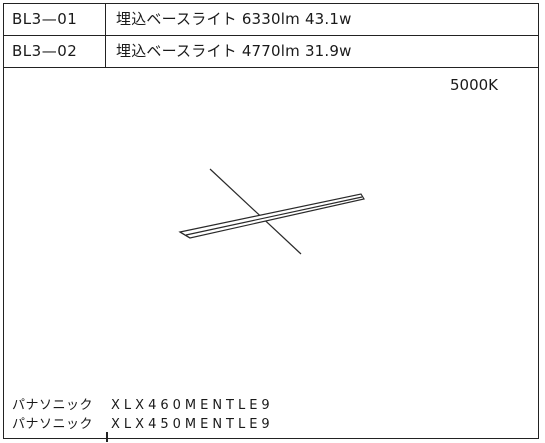 The image size is (545, 443). What do you see at coordinates (274, 216) in the screenshot?
I see `light-fixture-inner` at bounding box center [274, 216].